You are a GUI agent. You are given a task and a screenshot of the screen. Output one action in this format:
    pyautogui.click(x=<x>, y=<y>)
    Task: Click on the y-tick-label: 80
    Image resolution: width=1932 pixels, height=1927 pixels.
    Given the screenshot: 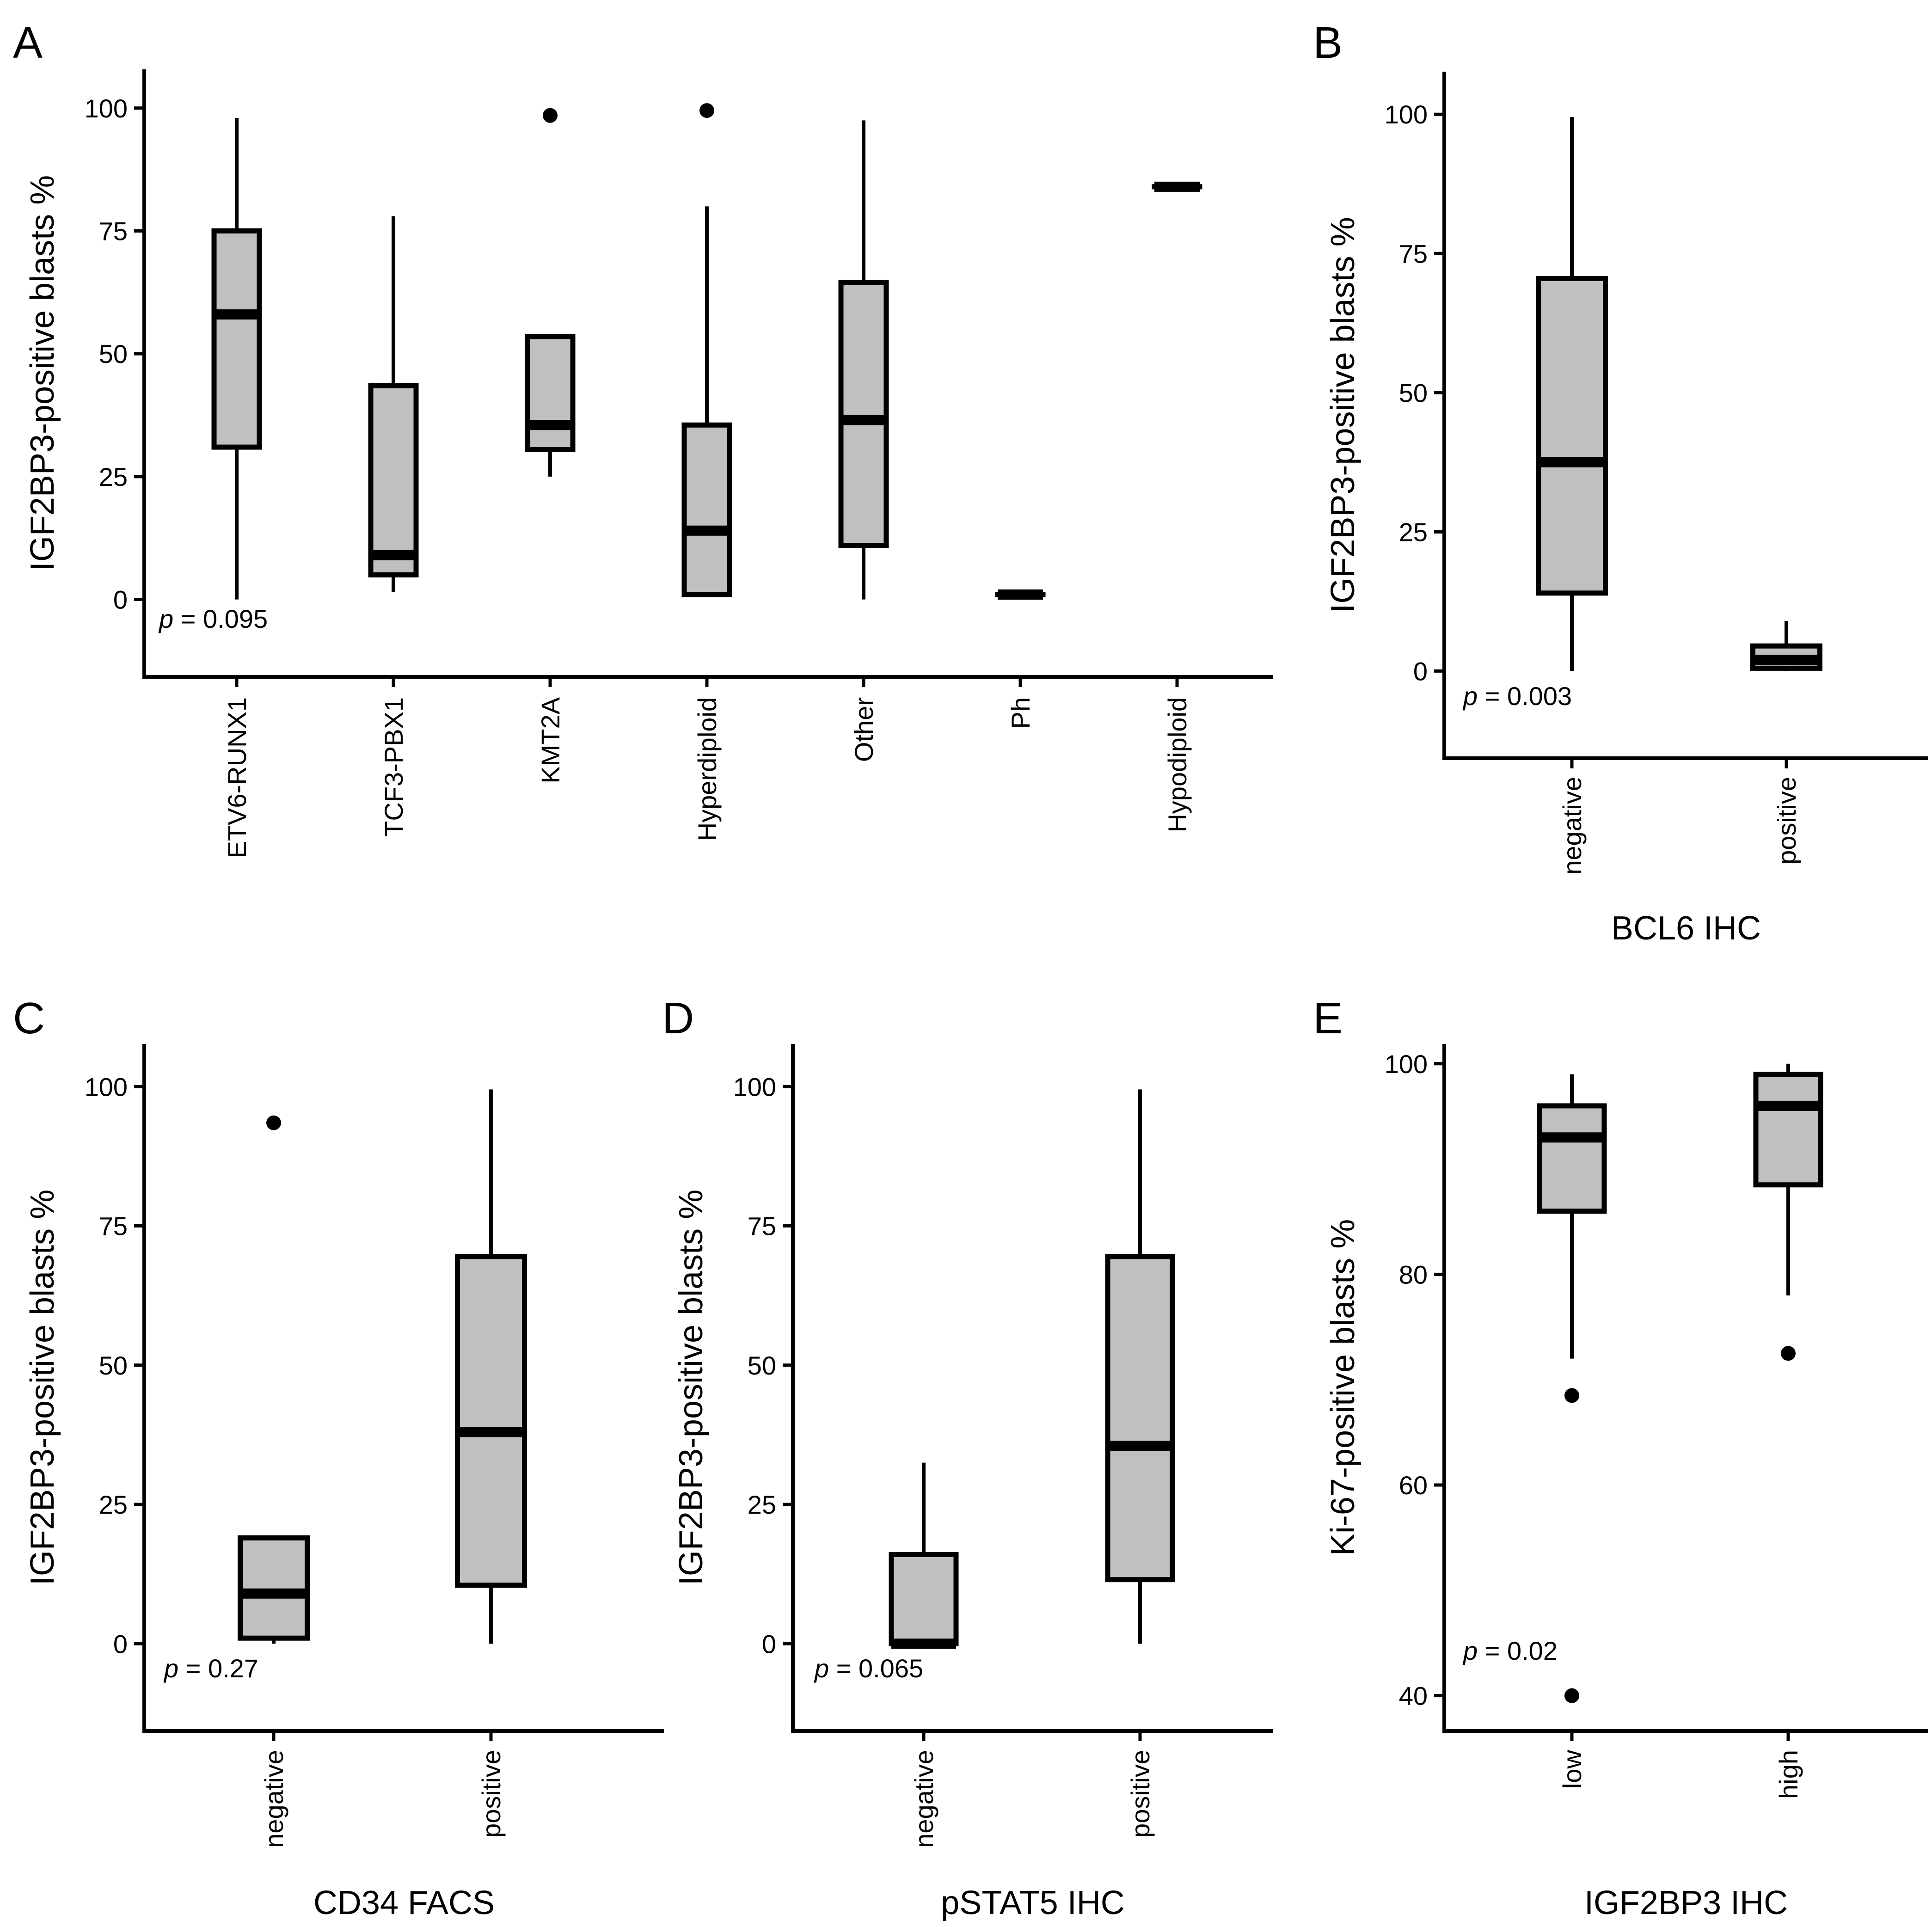 What is the action you would take?
    pyautogui.click(x=1413, y=1274)
    